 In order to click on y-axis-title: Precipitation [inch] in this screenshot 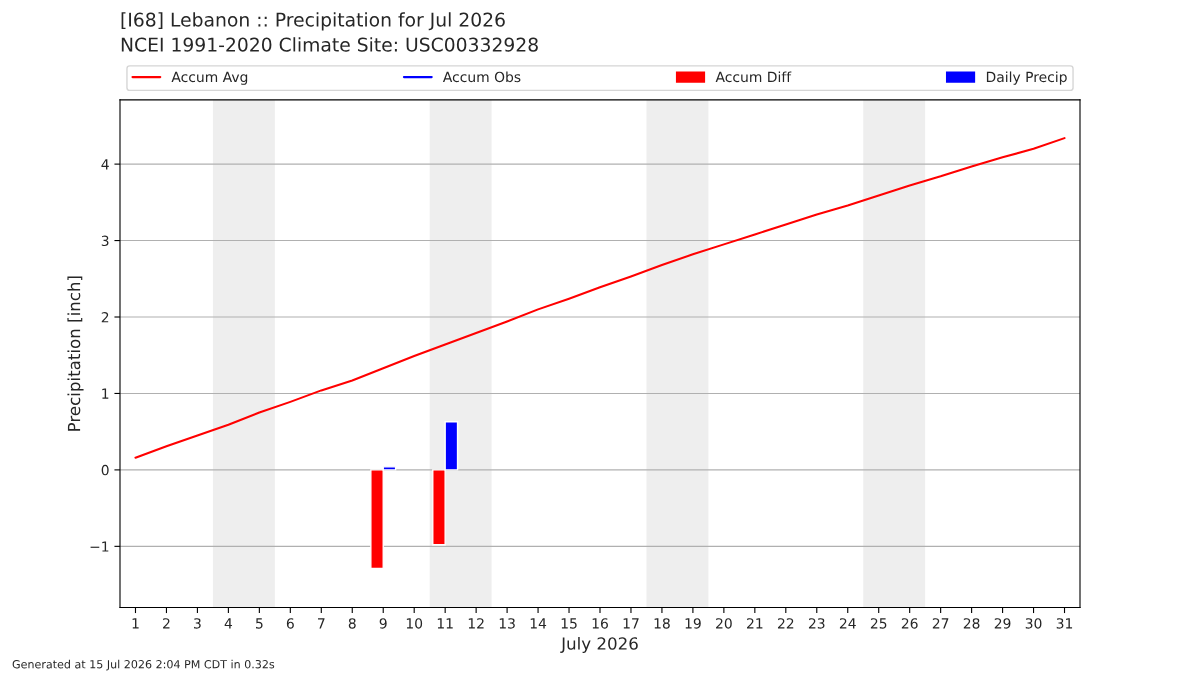, I will do `click(75, 353)`.